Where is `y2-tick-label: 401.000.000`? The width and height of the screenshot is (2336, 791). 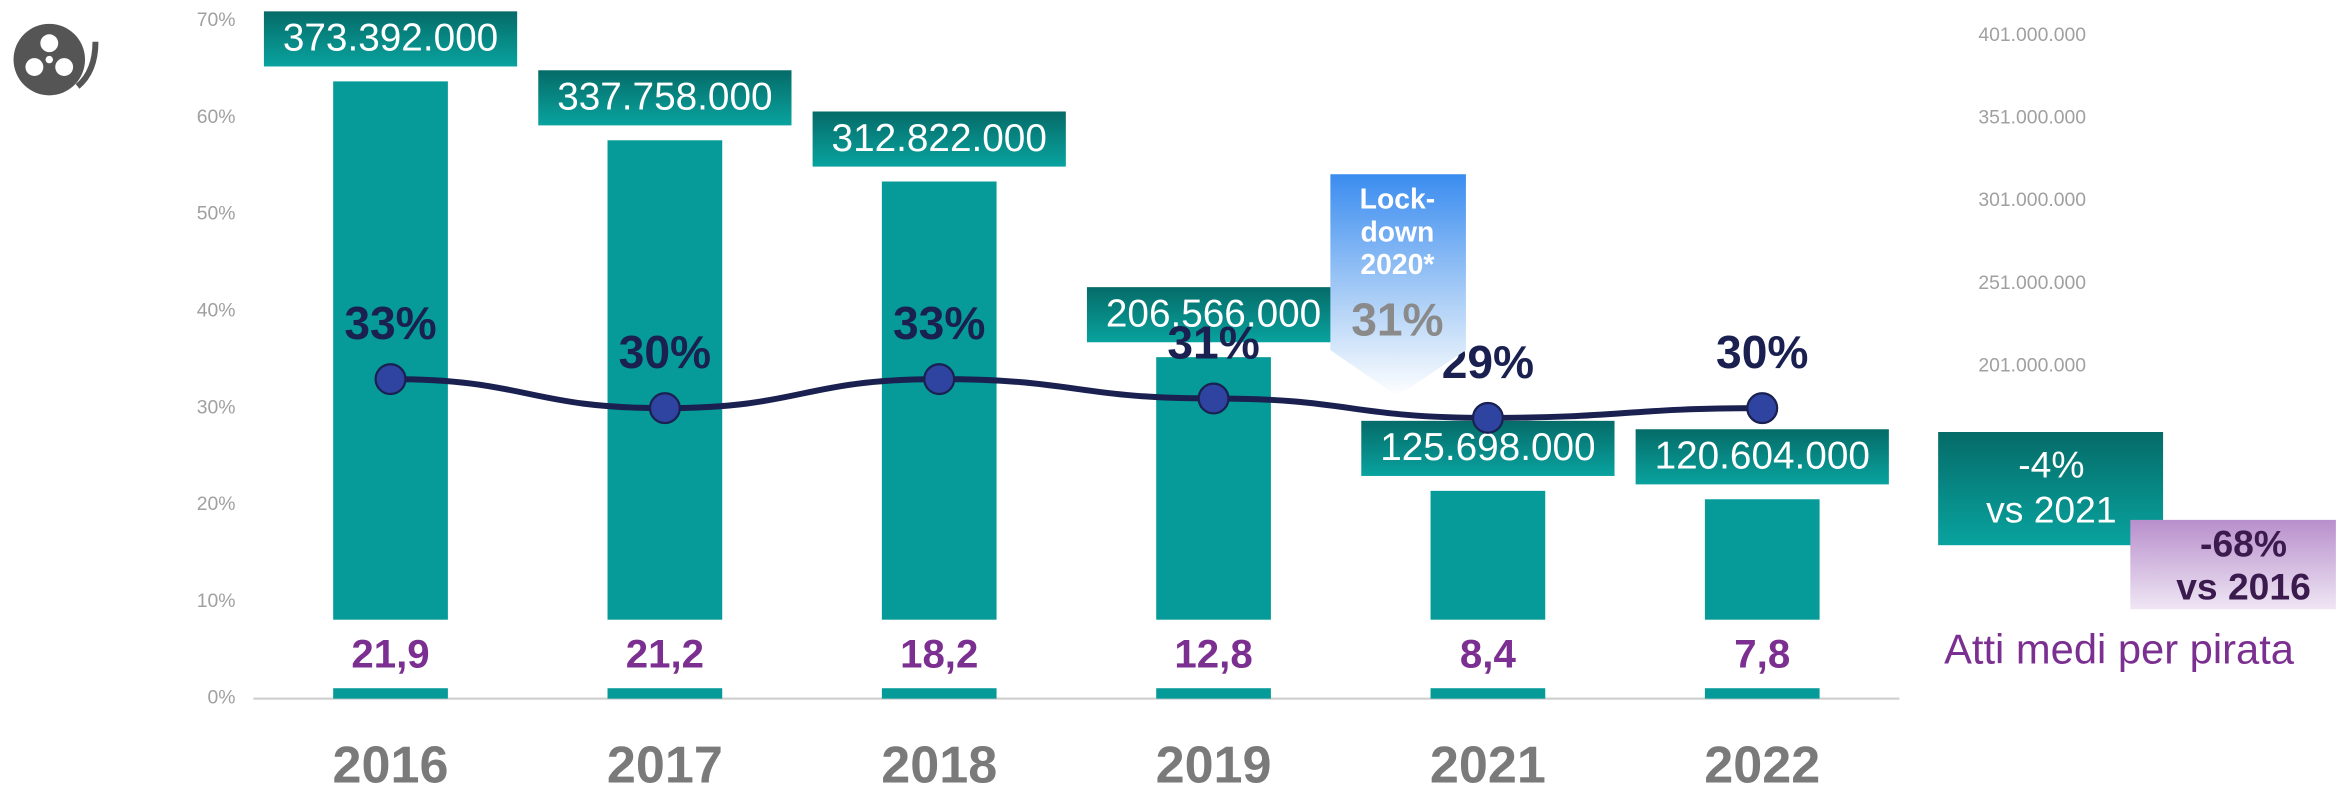
y2-tick-label: 401.000.000 is located at coordinates (2032, 35).